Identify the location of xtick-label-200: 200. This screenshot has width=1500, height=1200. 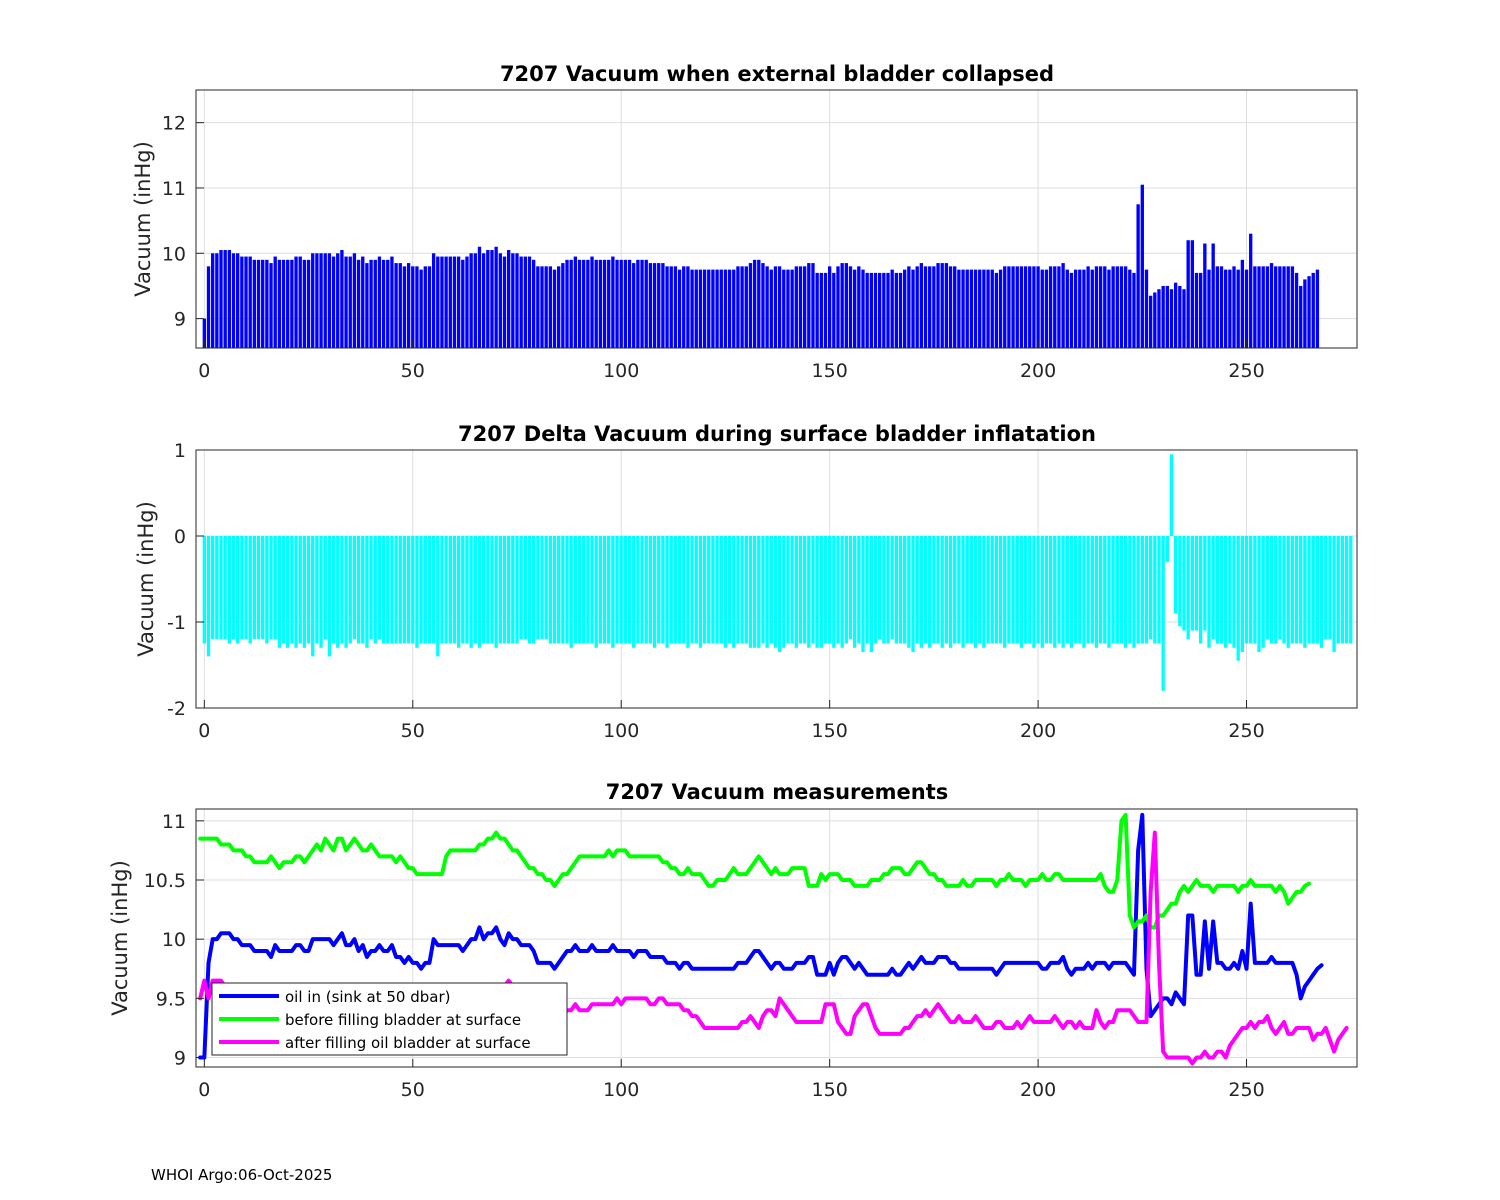
(1038, 731).